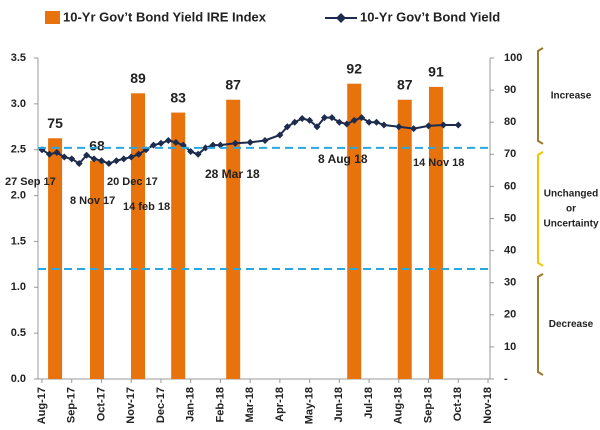  What do you see at coordinates (55, 123) in the screenshot?
I see `bar-value-label: 75` at bounding box center [55, 123].